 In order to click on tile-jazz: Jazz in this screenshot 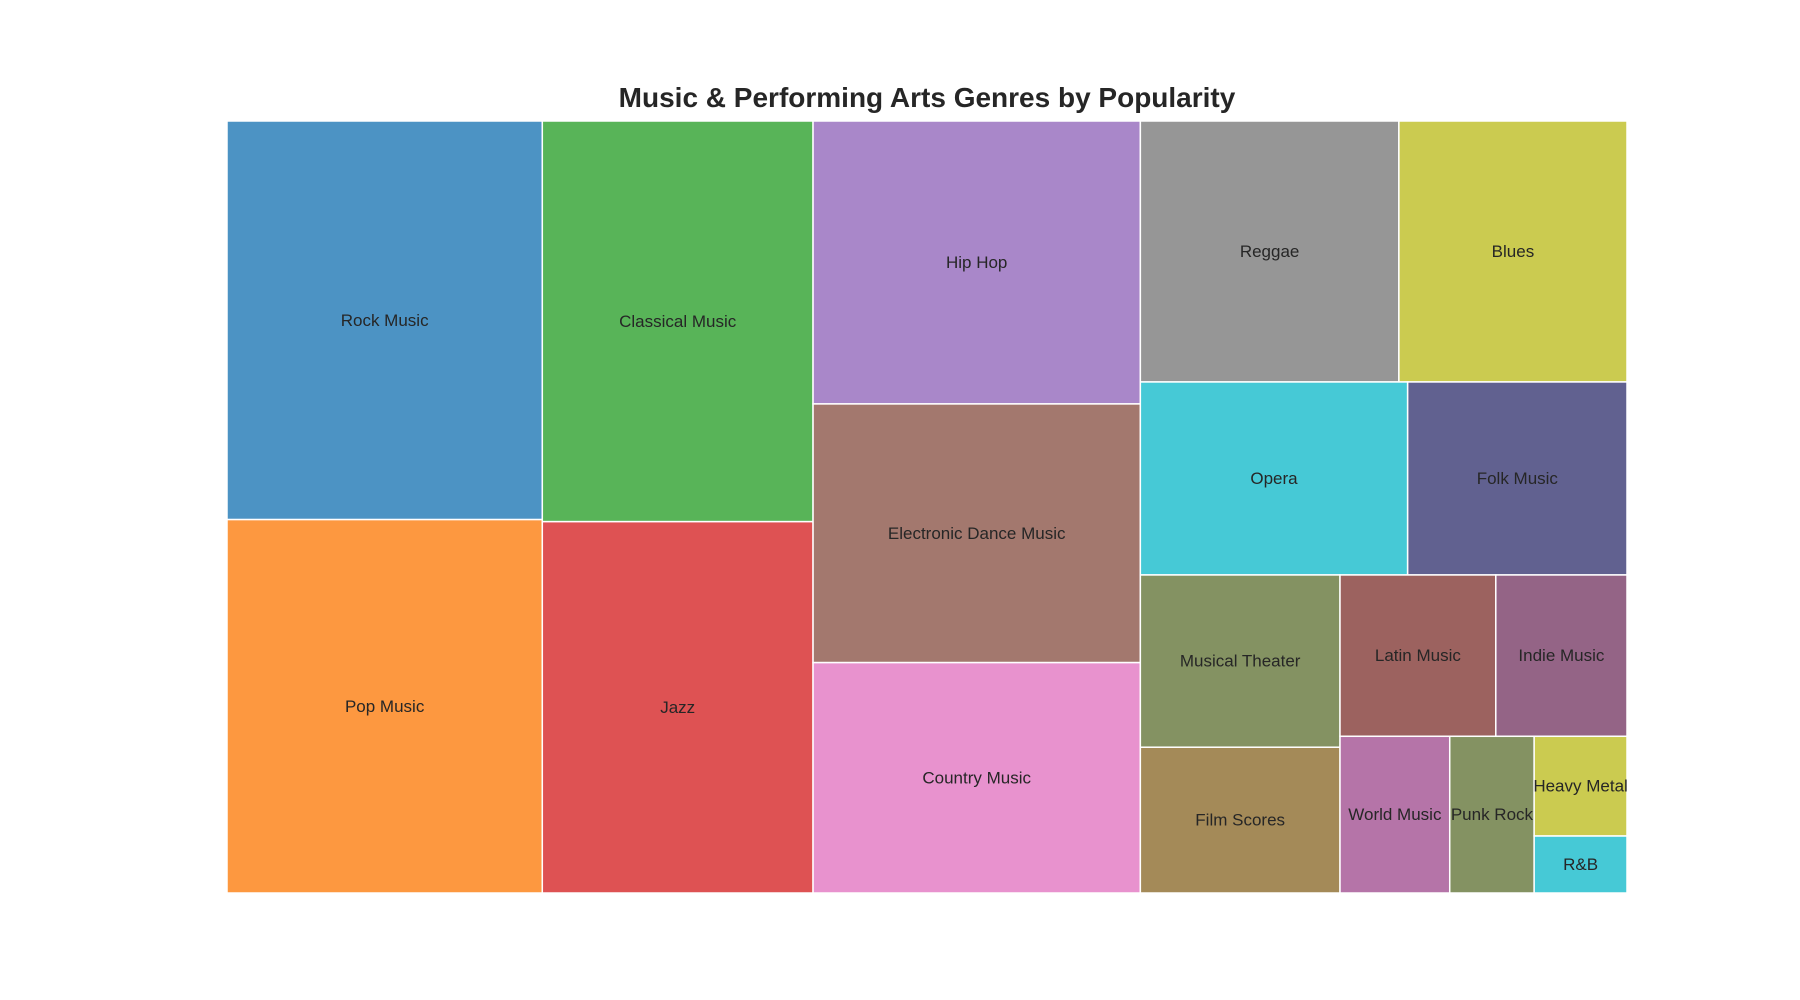, I will do `click(677, 707)`.